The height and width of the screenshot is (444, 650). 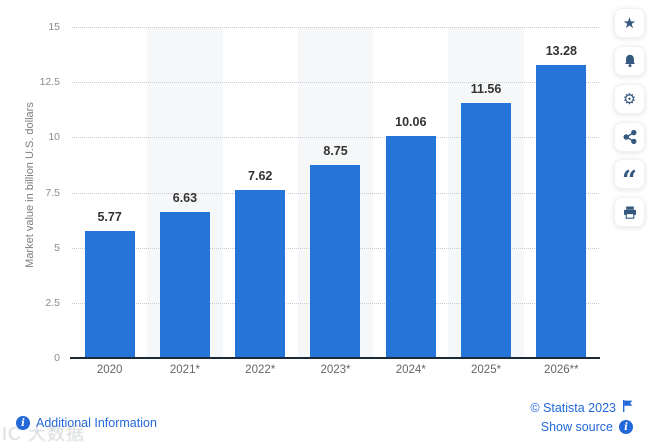 What do you see at coordinates (411, 122) in the screenshot?
I see `bar-value-label: 10.06` at bounding box center [411, 122].